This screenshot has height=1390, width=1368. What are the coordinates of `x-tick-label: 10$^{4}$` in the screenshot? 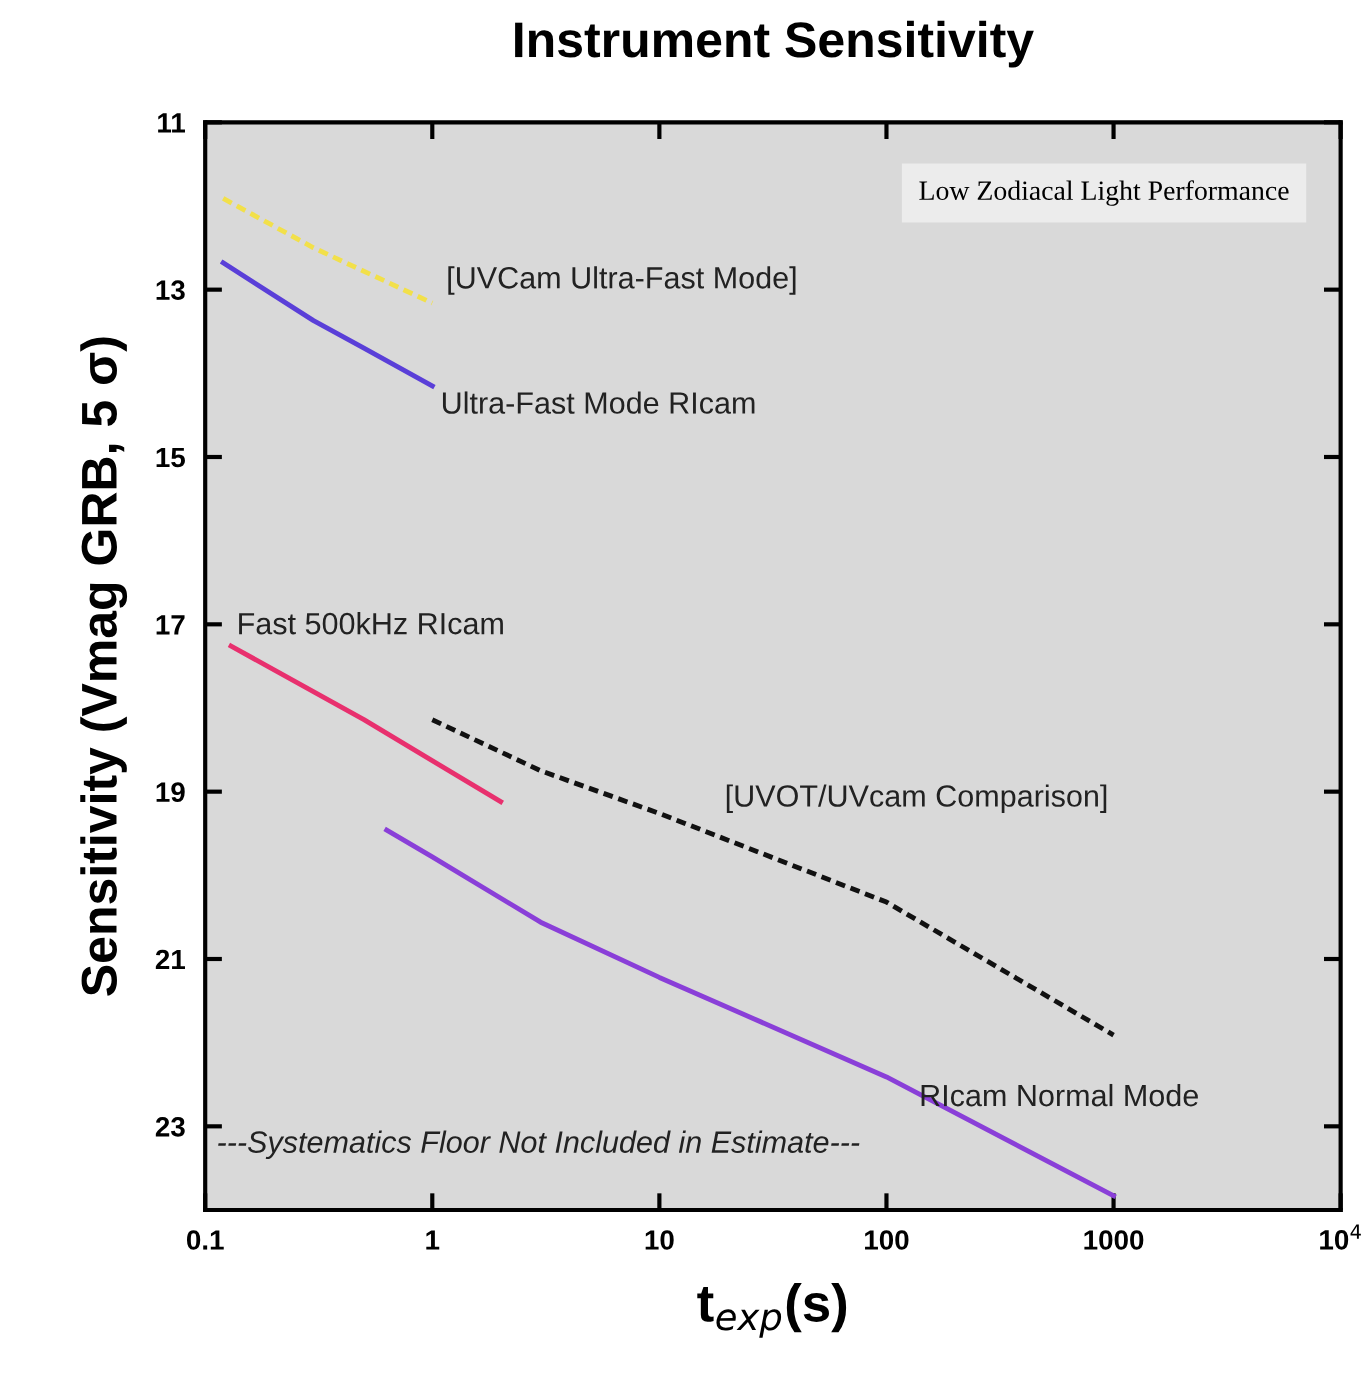 It's located at (1340, 1237).